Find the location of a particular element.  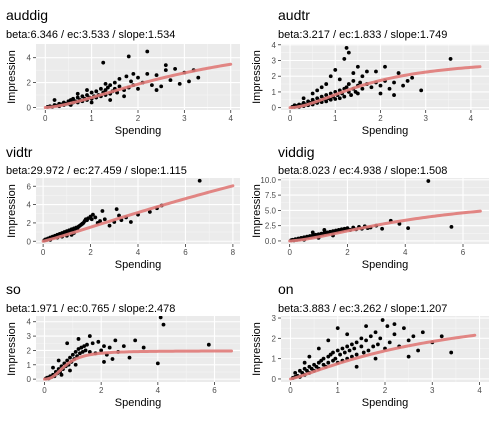

y-tick-label: 5.0 is located at coordinates (271, 210).